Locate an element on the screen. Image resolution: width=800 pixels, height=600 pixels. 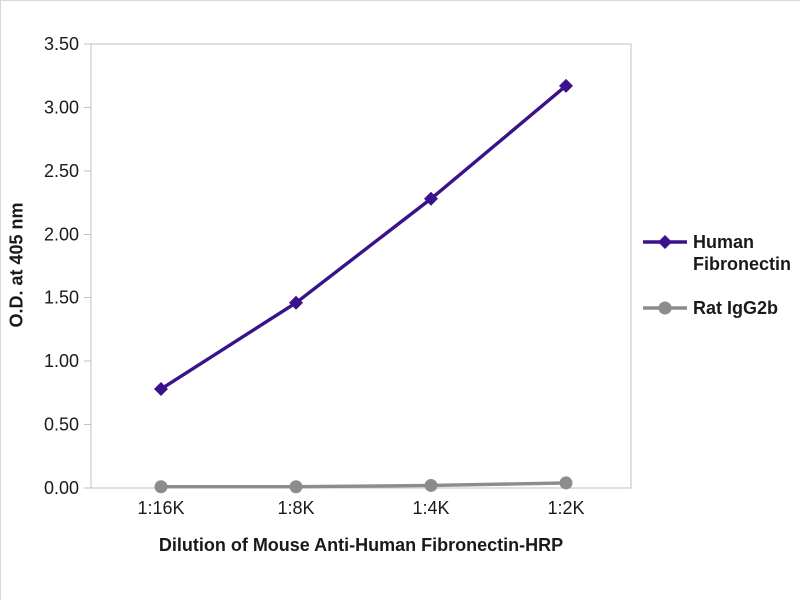
legend-item-rat-igg2b: Rat IgG2b is located at coordinates (721, 308).